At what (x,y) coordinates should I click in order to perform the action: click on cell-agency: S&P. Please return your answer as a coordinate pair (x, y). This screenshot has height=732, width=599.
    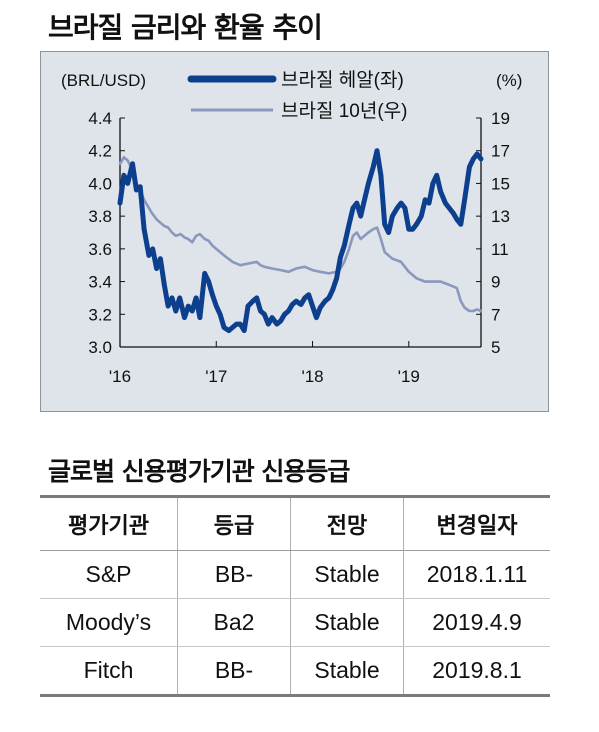
    Looking at the image, I should click on (109, 574).